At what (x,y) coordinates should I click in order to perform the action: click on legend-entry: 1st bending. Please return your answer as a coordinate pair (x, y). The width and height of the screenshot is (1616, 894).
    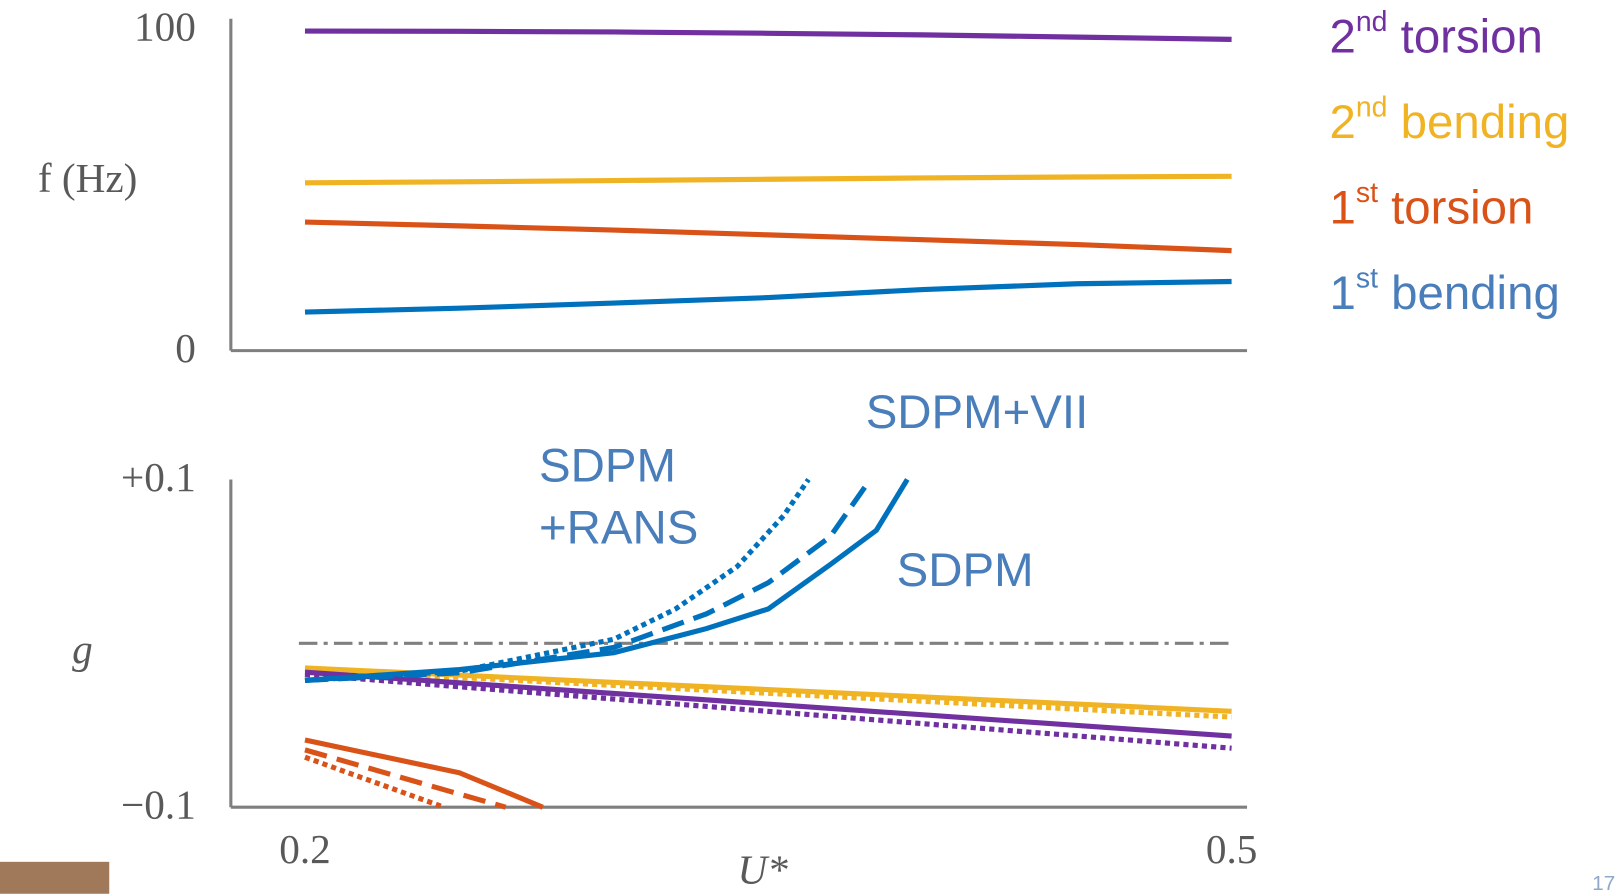
    Looking at the image, I should click on (1444, 290).